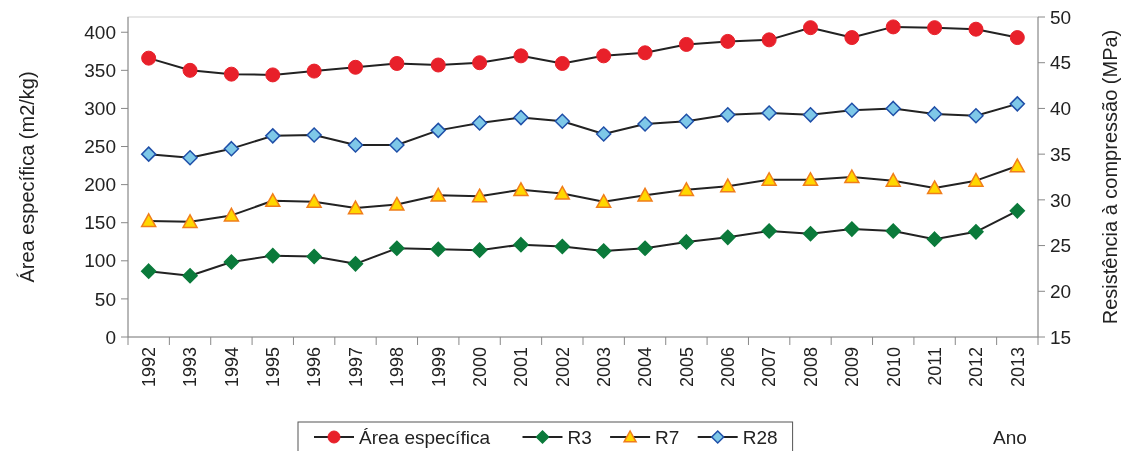  What do you see at coordinates (100, 109) in the screenshot?
I see `y-tick-label: 300` at bounding box center [100, 109].